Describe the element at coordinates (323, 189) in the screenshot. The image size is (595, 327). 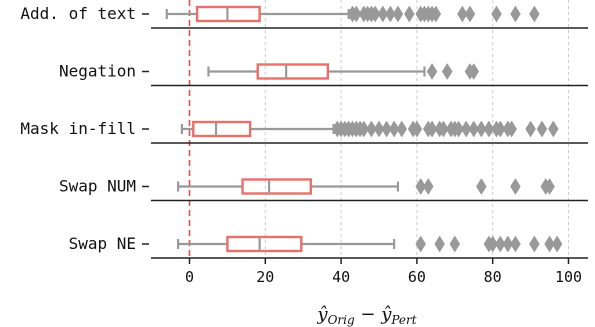
I see `box-row: Swap NUM` at that location.